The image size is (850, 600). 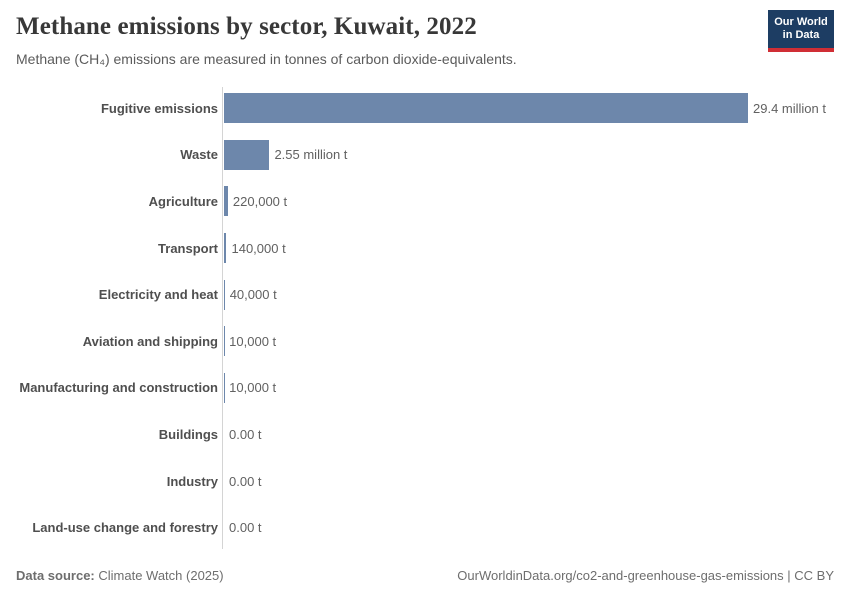 I want to click on chart-row: Electricity and heat 40,000 t, so click(x=425, y=294).